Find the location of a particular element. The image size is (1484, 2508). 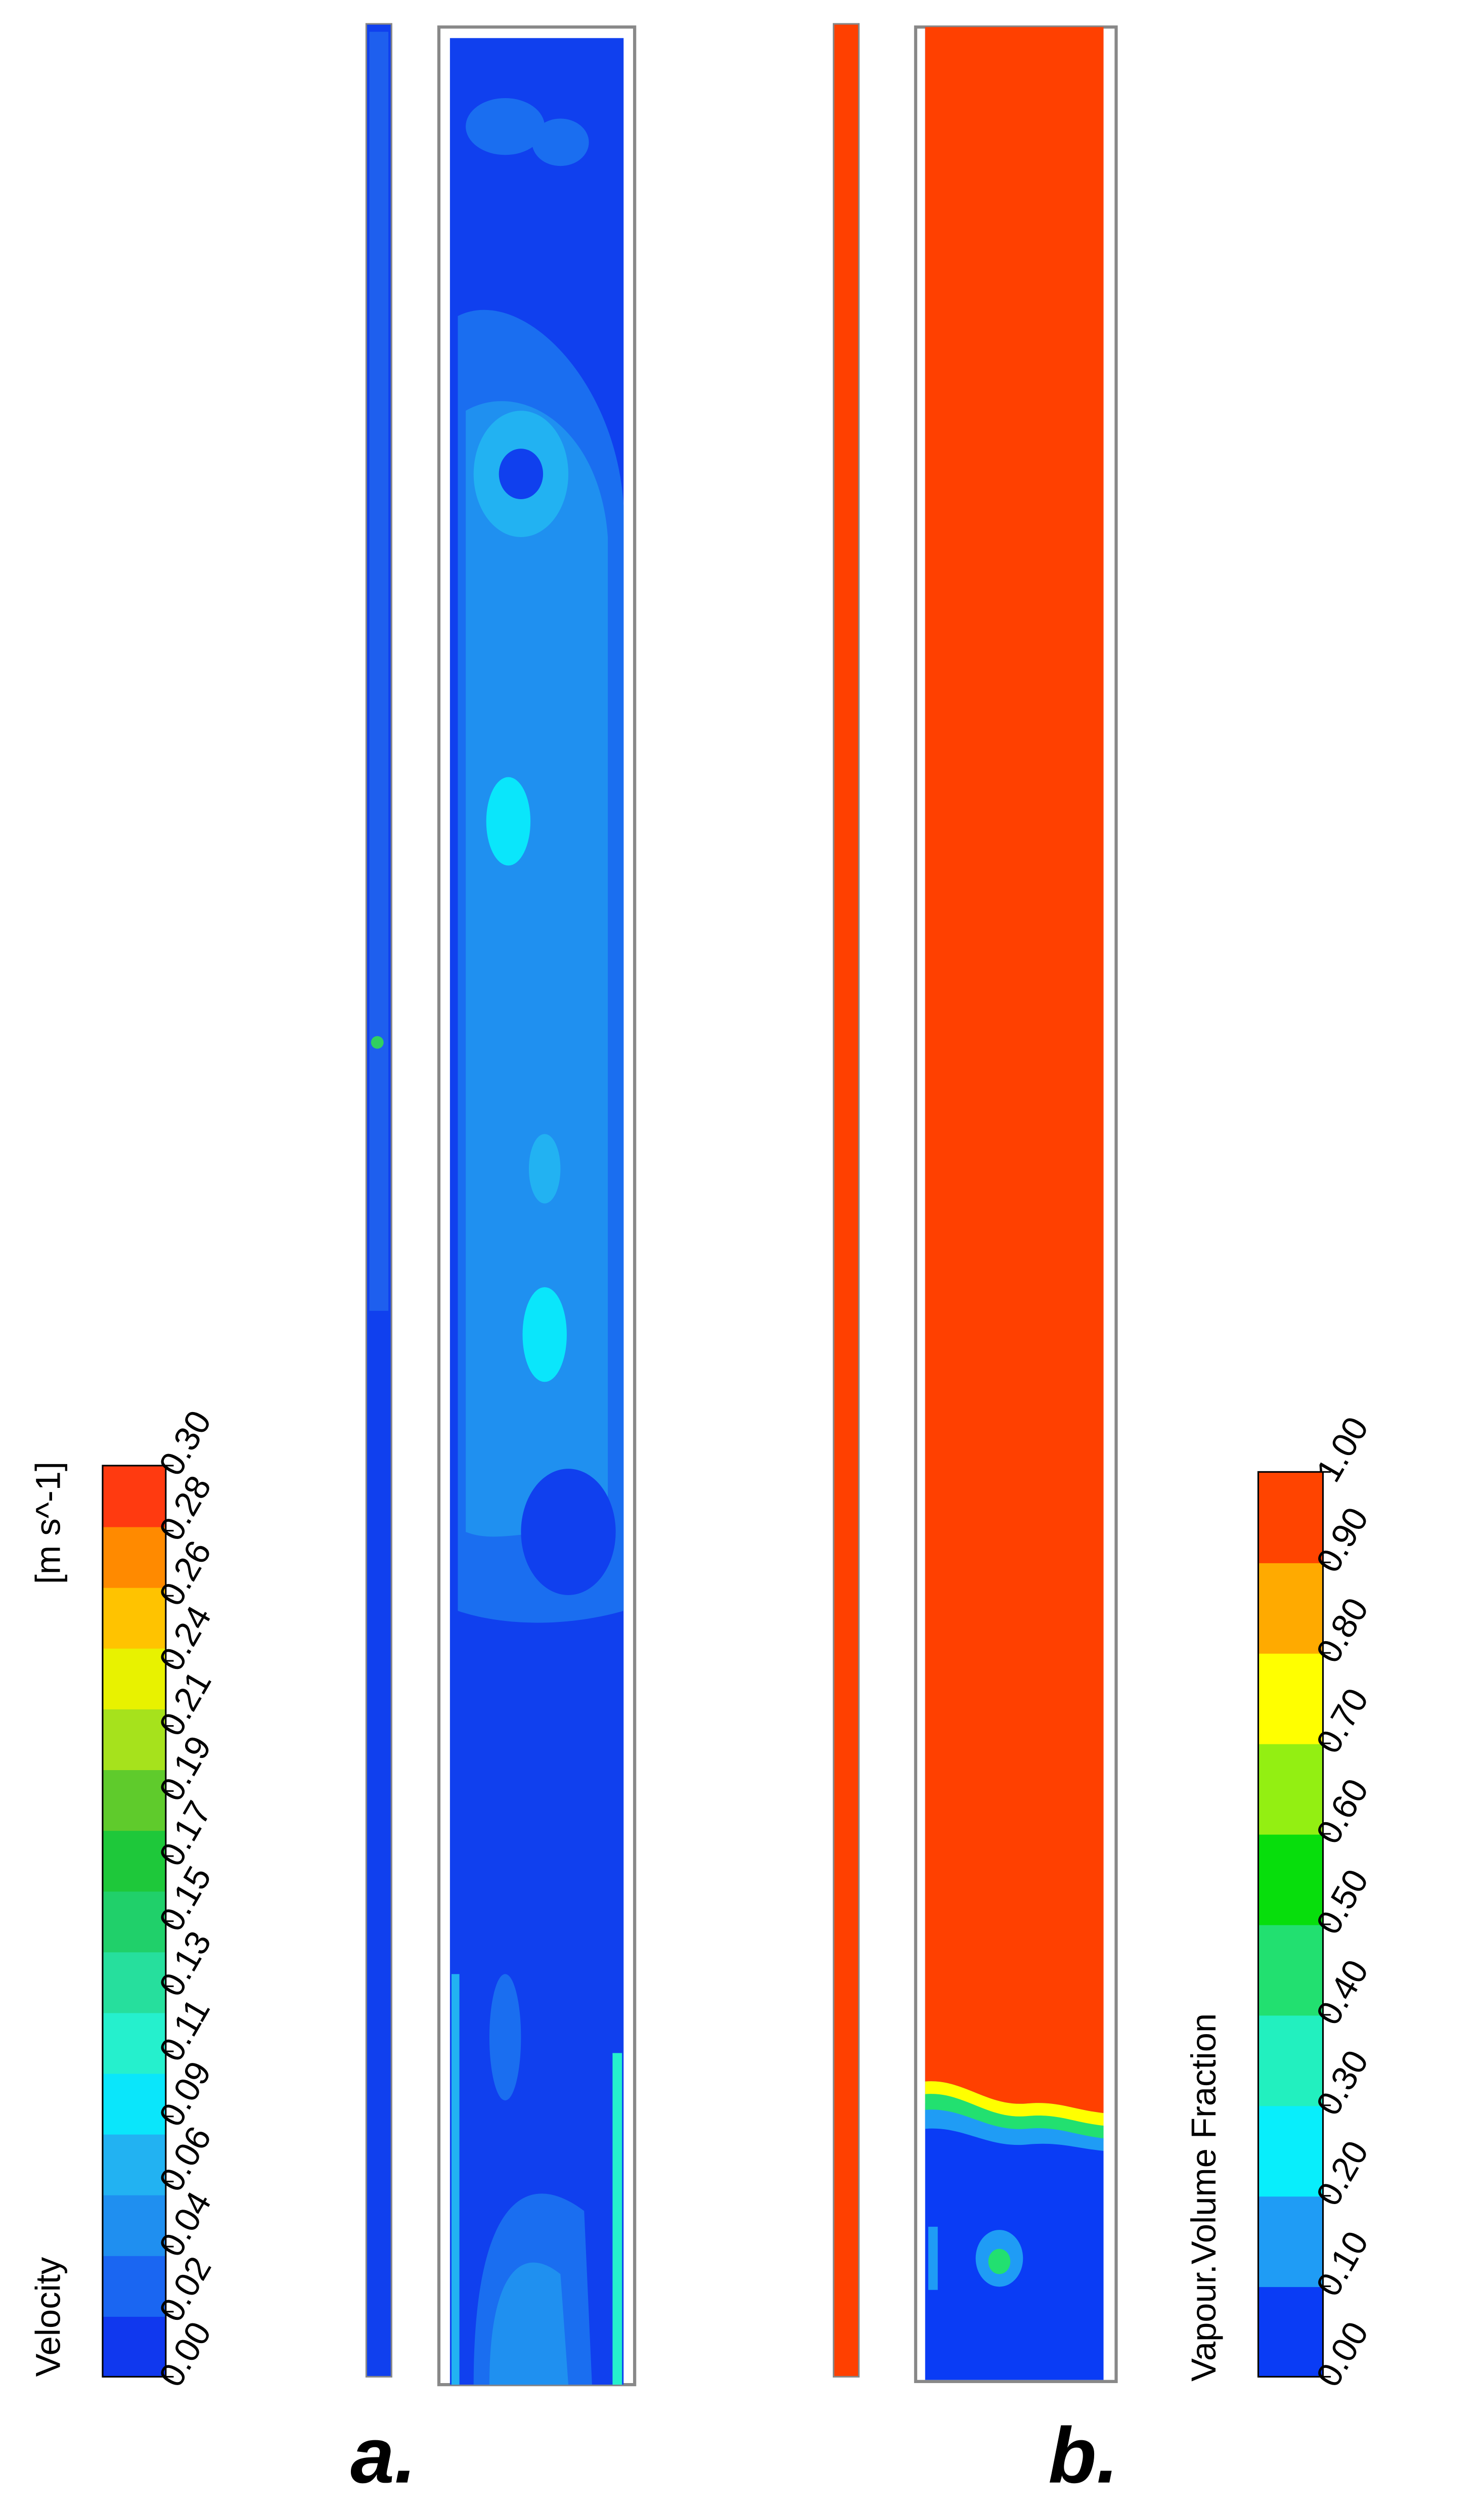

colorbar-title: Vapour.Volume Fraction is located at coordinates (1203, 2197).